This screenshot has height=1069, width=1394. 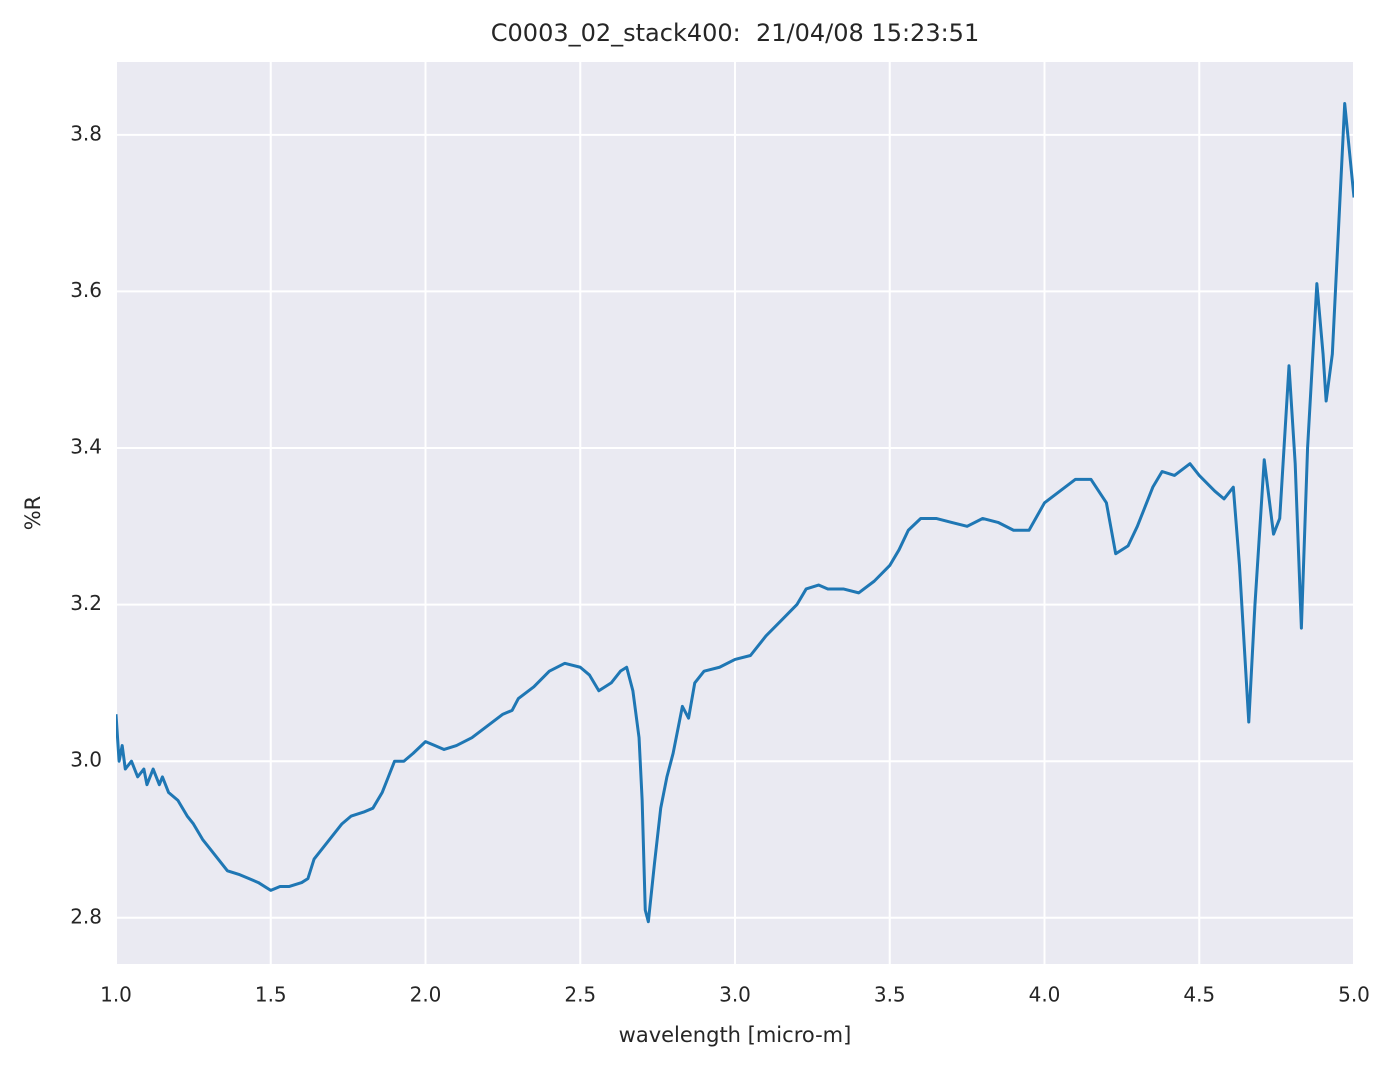 What do you see at coordinates (1045, 995) in the screenshot?
I see `x-tick-label: 4.0` at bounding box center [1045, 995].